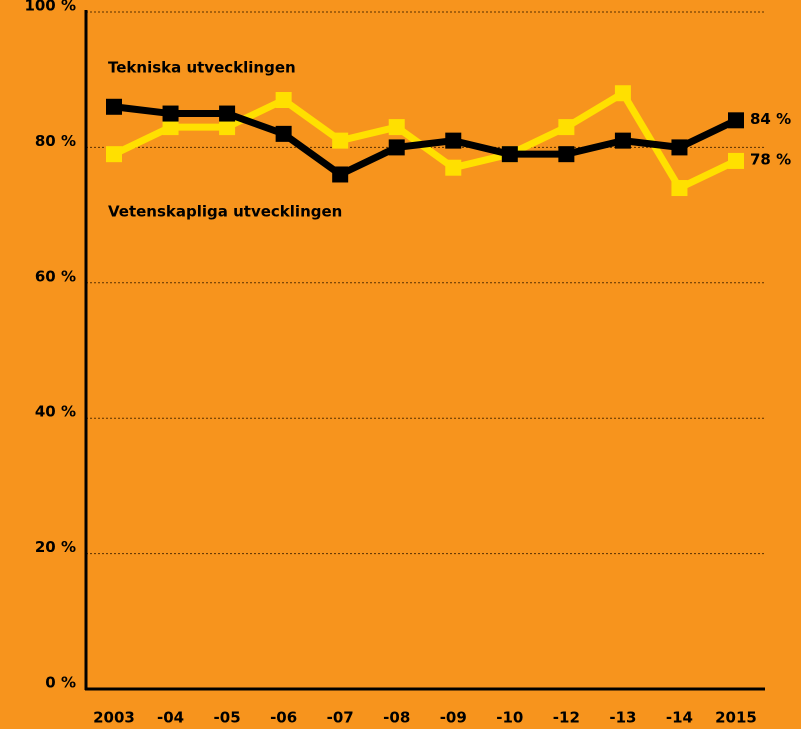  Describe the element at coordinates (55, 276) in the screenshot. I see `y-tick-label: 60 %` at that location.